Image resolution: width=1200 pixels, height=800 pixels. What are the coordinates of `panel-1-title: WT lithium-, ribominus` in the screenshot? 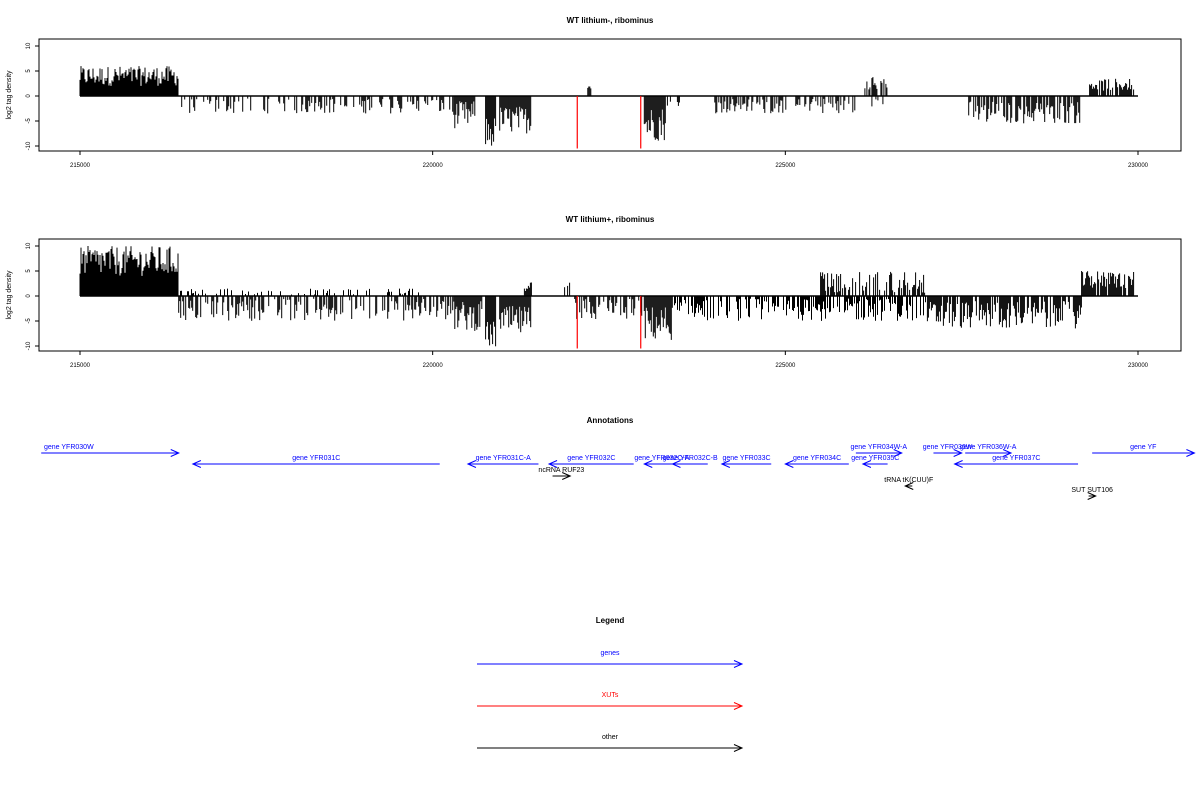 It's located at (610, 20).